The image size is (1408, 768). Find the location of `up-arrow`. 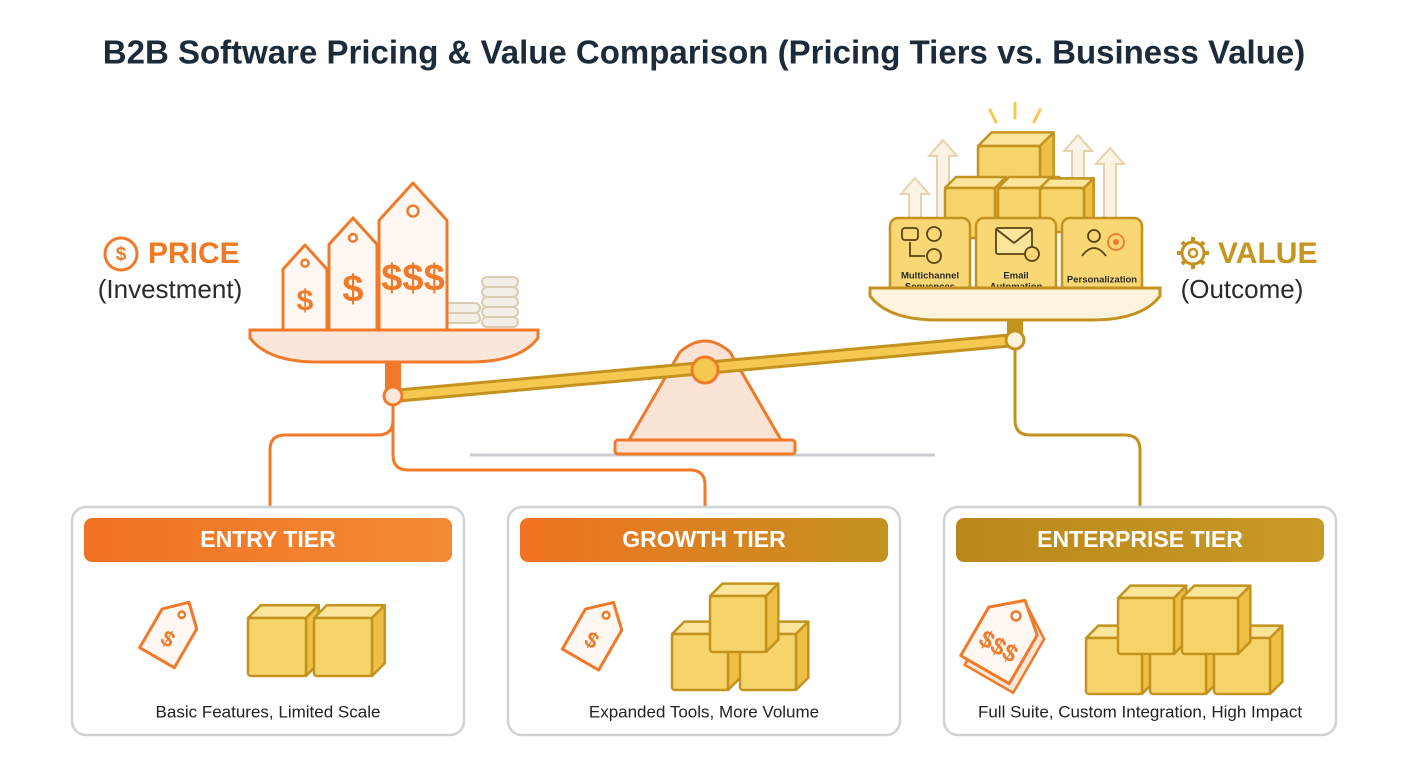

up-arrow is located at coordinates (915, 197).